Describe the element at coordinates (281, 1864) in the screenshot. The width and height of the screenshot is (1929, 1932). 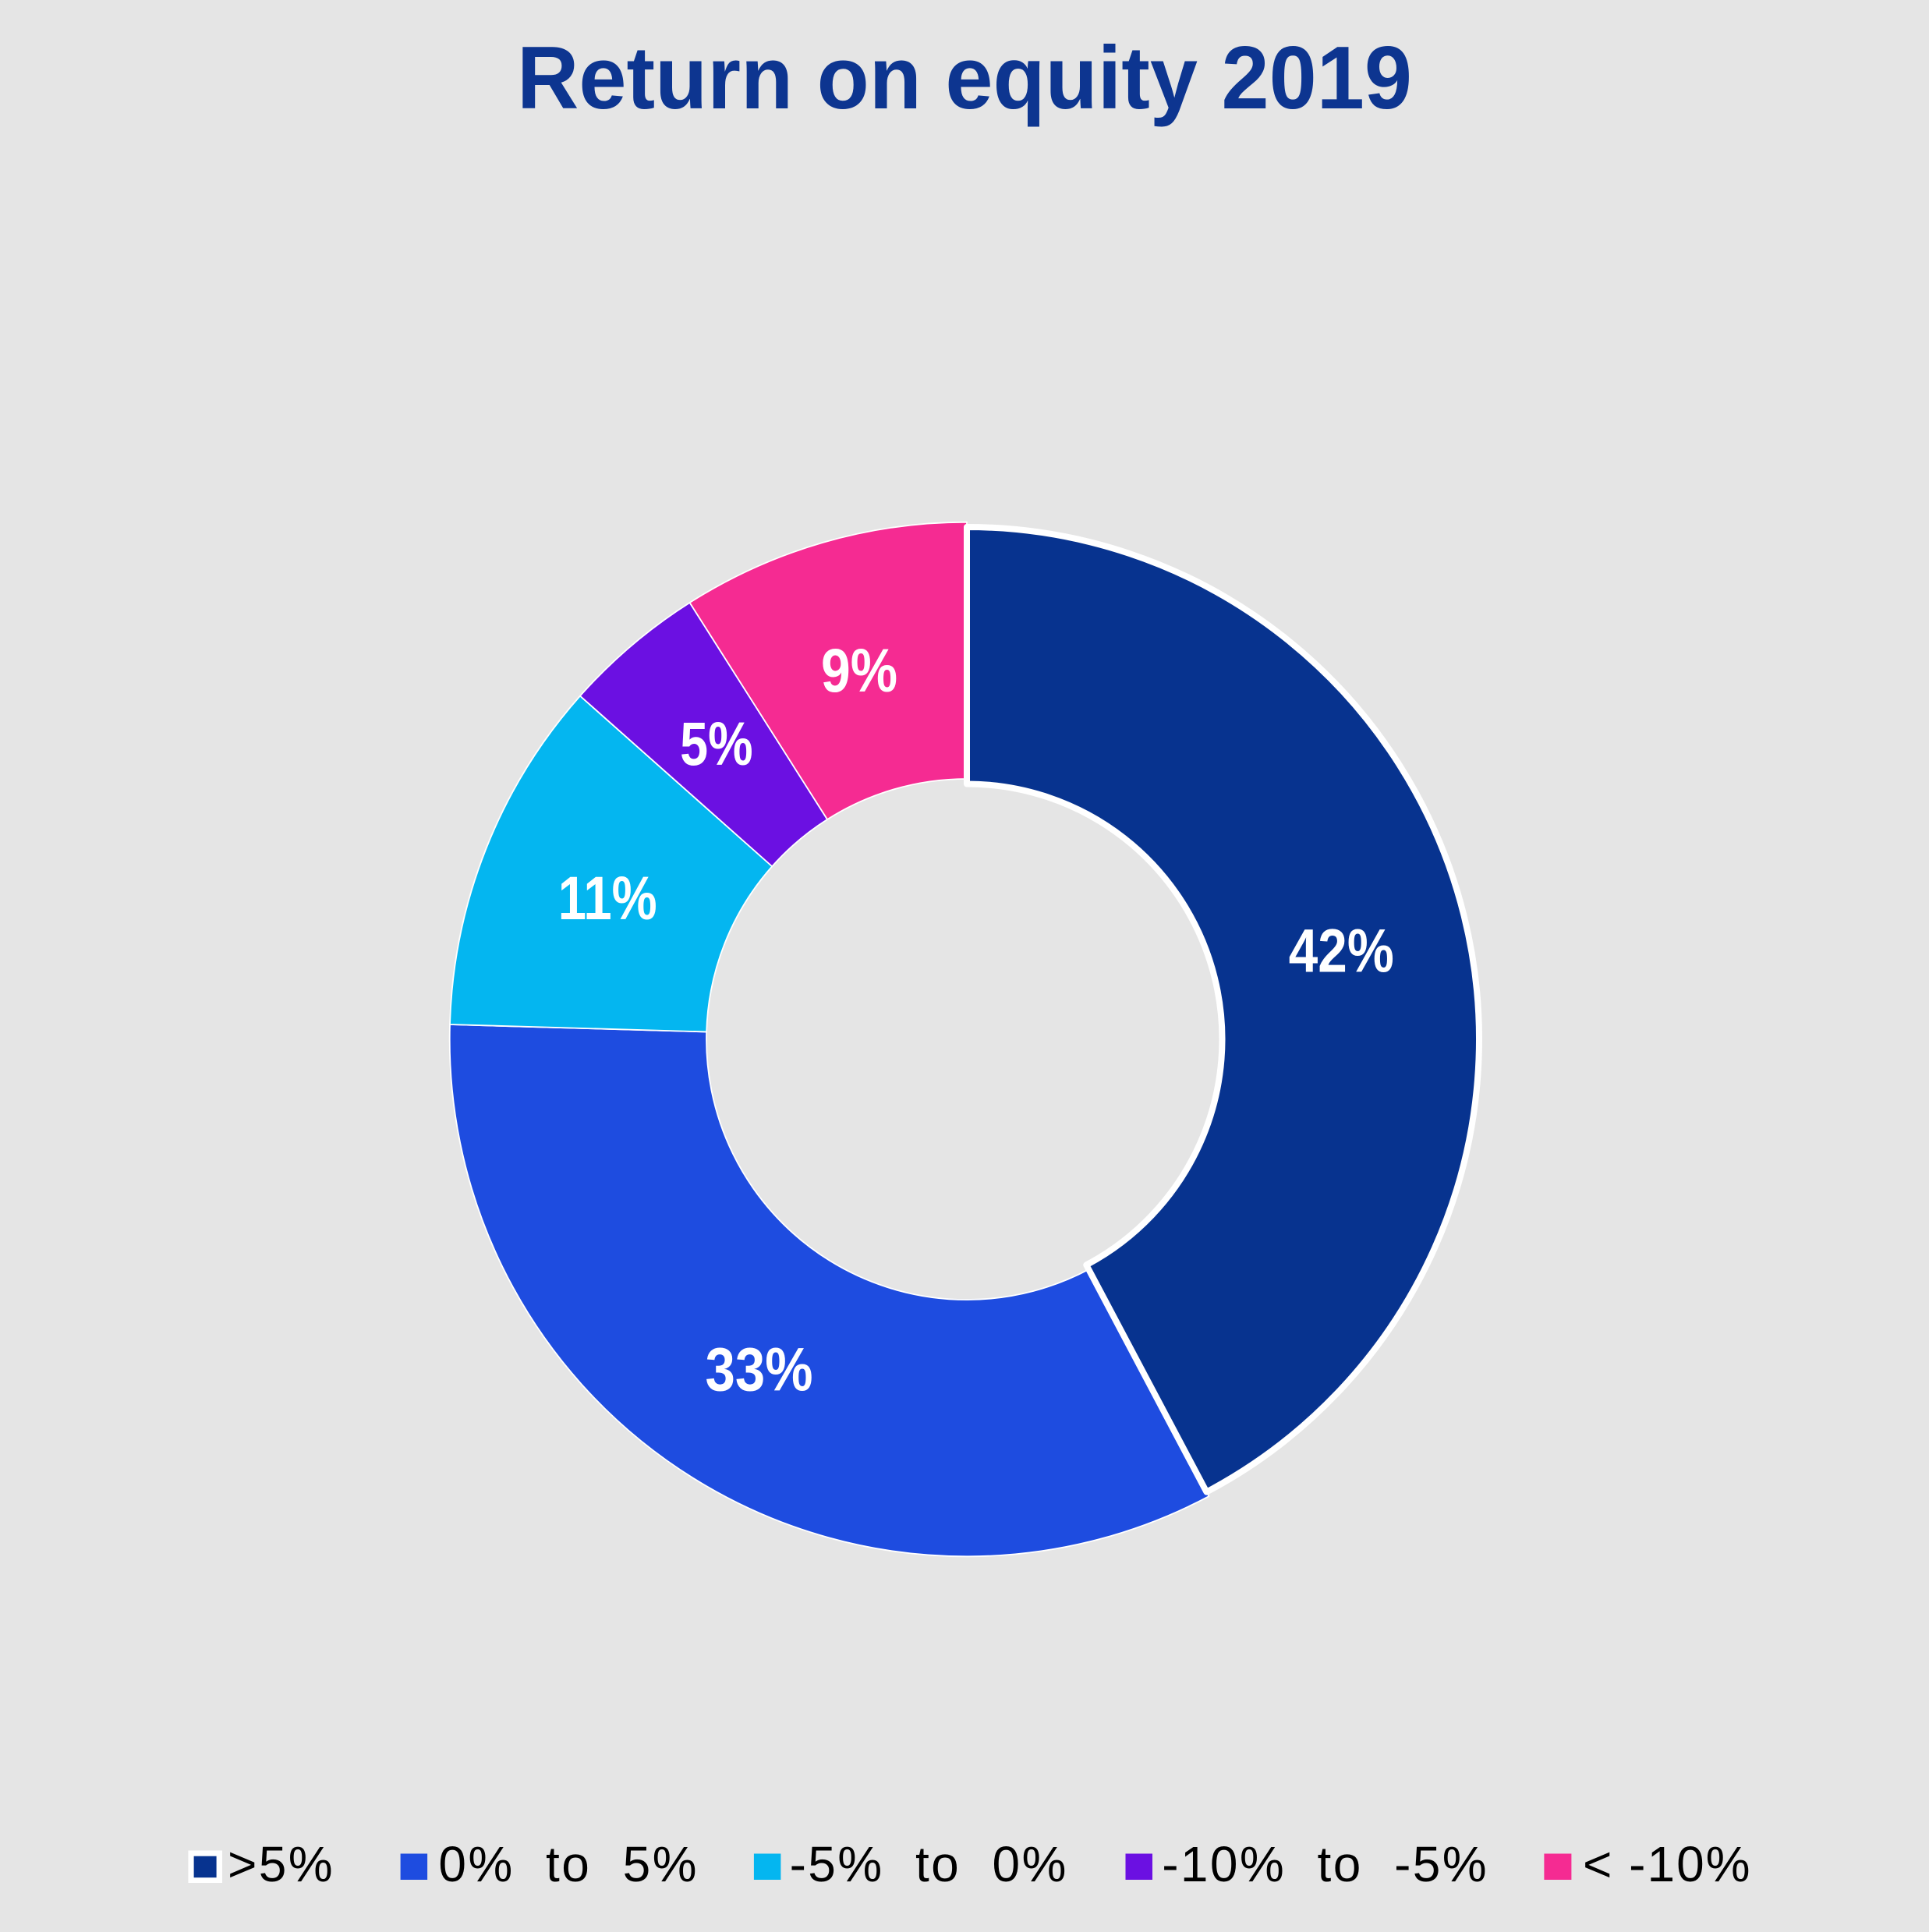
I see `svg-text: >5%` at that location.